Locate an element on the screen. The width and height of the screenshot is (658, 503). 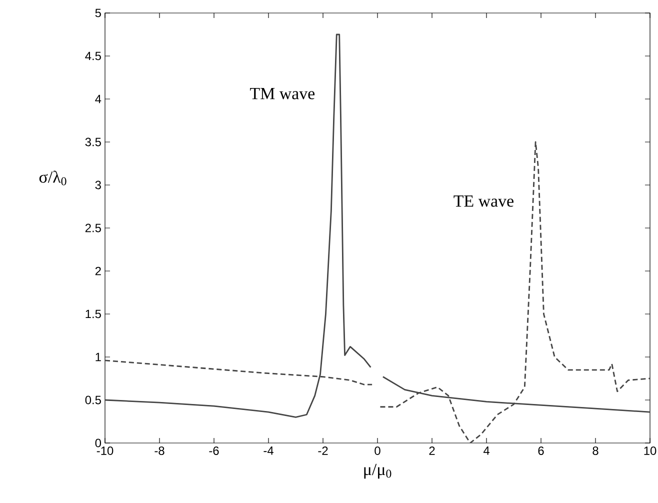
y-tick-label: 4 is located at coordinates (98, 99).